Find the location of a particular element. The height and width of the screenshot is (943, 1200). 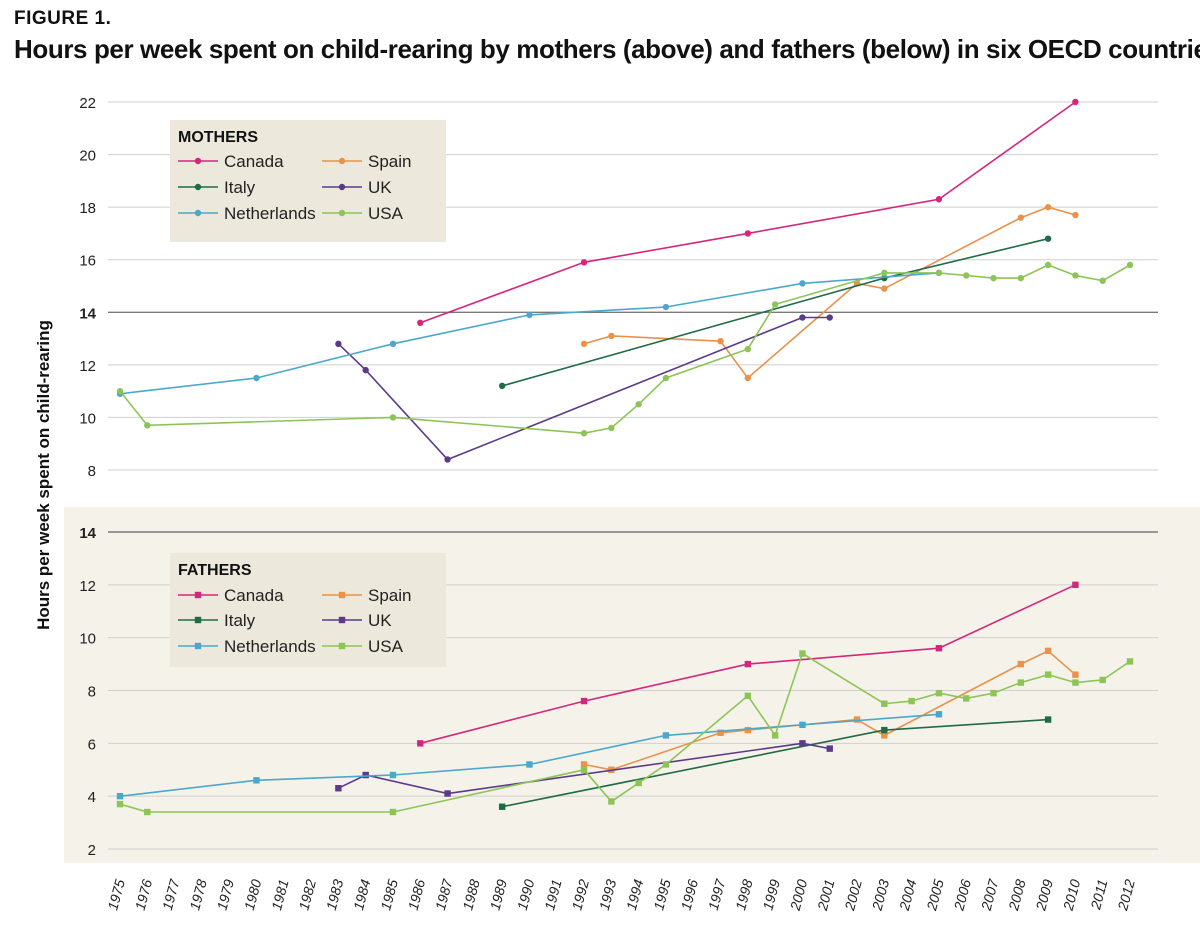

x-tick-label: 2010 is located at coordinates (1072, 894).